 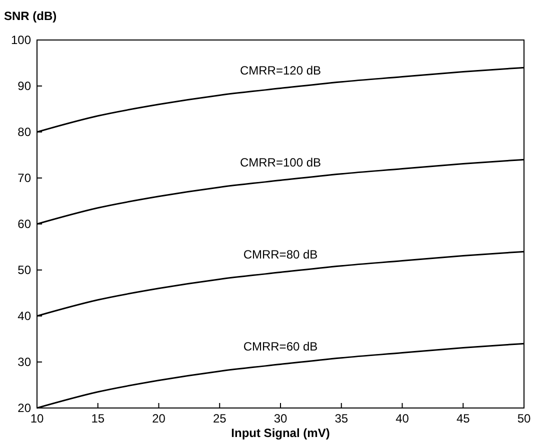 I want to click on x-axis-title: Input Signal (mV), so click(x=280, y=433).